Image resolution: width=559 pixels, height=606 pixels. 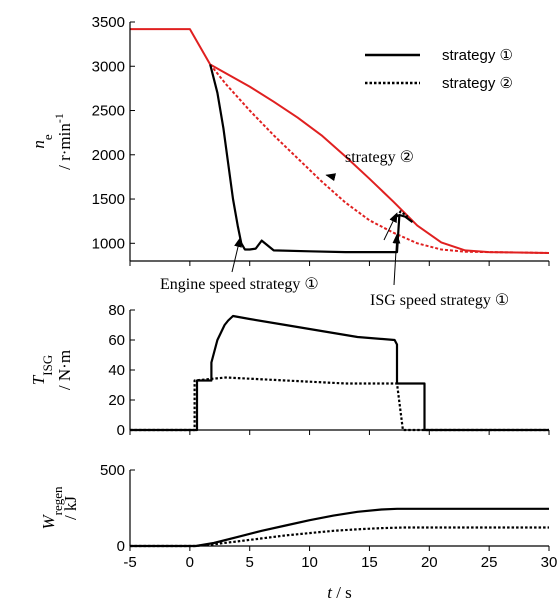 I want to click on y-tick-label: 80, so click(x=116, y=310).